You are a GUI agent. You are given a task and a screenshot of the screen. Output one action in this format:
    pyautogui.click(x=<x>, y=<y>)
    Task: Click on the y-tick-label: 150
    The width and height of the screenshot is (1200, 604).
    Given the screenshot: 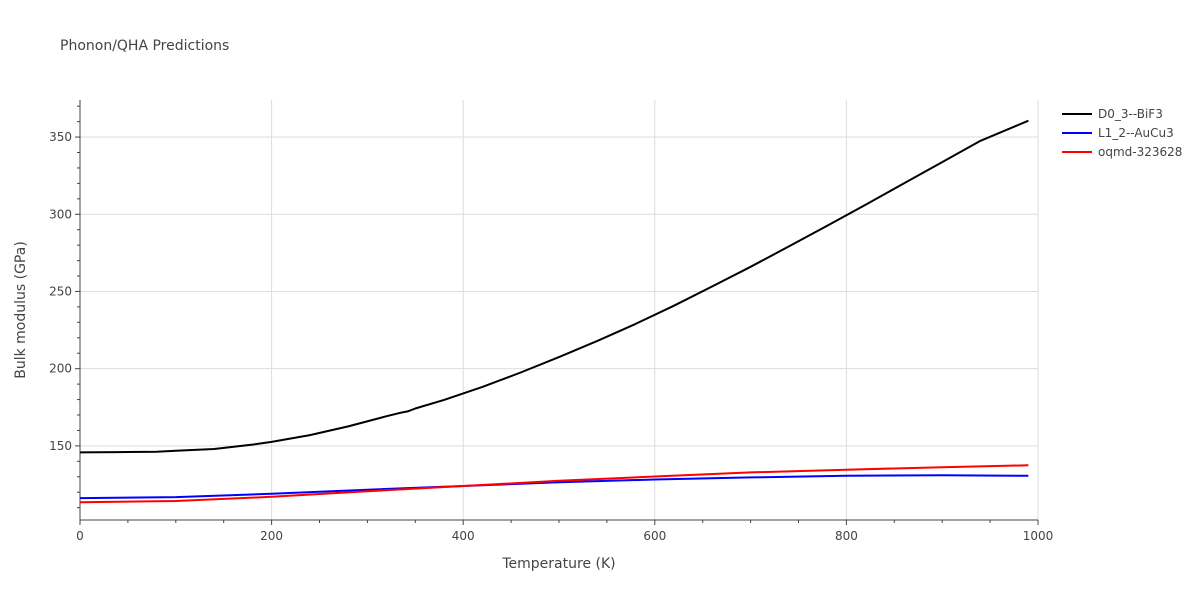 What is the action you would take?
    pyautogui.click(x=60, y=446)
    